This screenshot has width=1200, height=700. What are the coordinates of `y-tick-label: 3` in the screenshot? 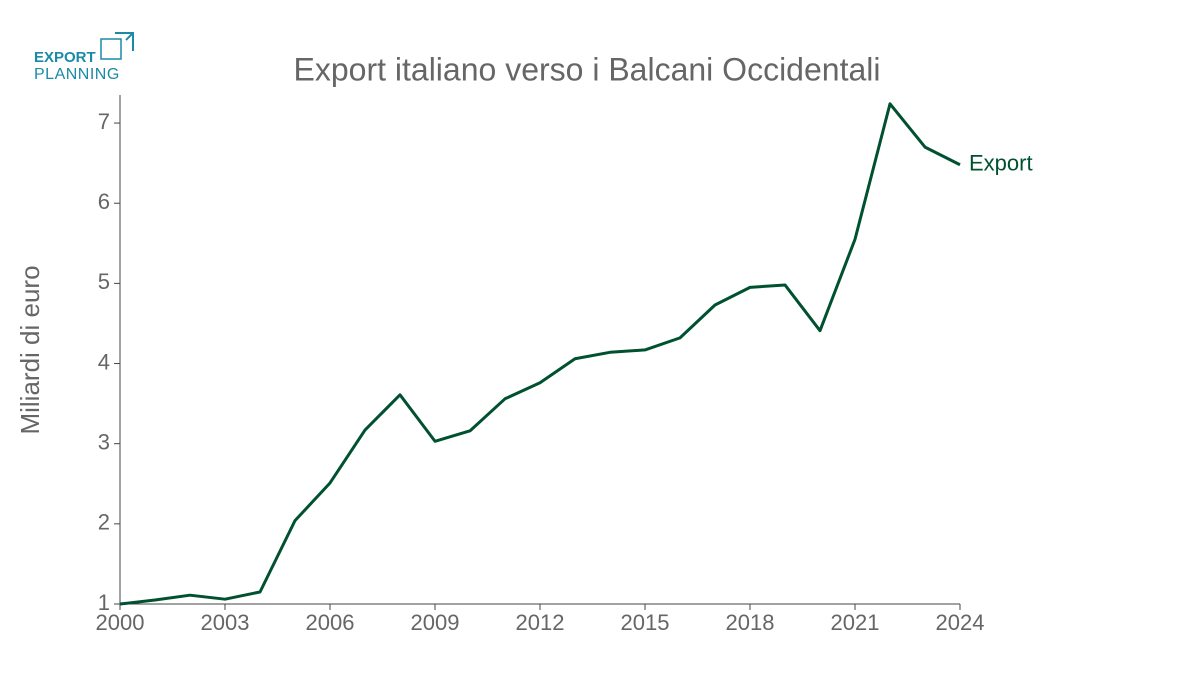 It's located at (104, 441).